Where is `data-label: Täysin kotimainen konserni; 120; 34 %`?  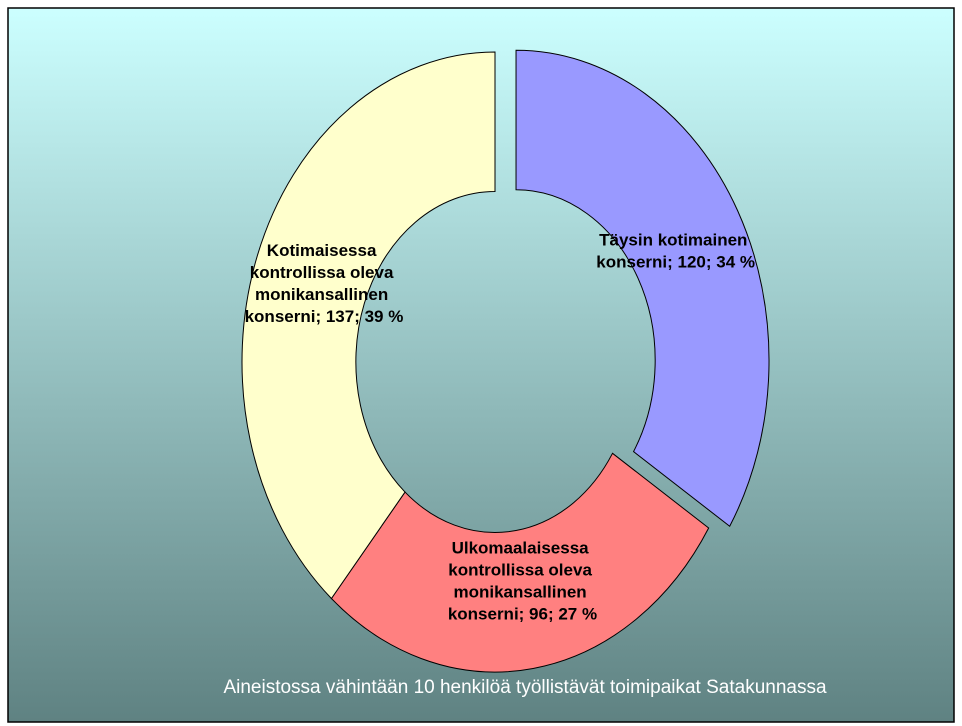
data-label: Täysin kotimainen konserni; 120; 34 % is located at coordinates (675, 251).